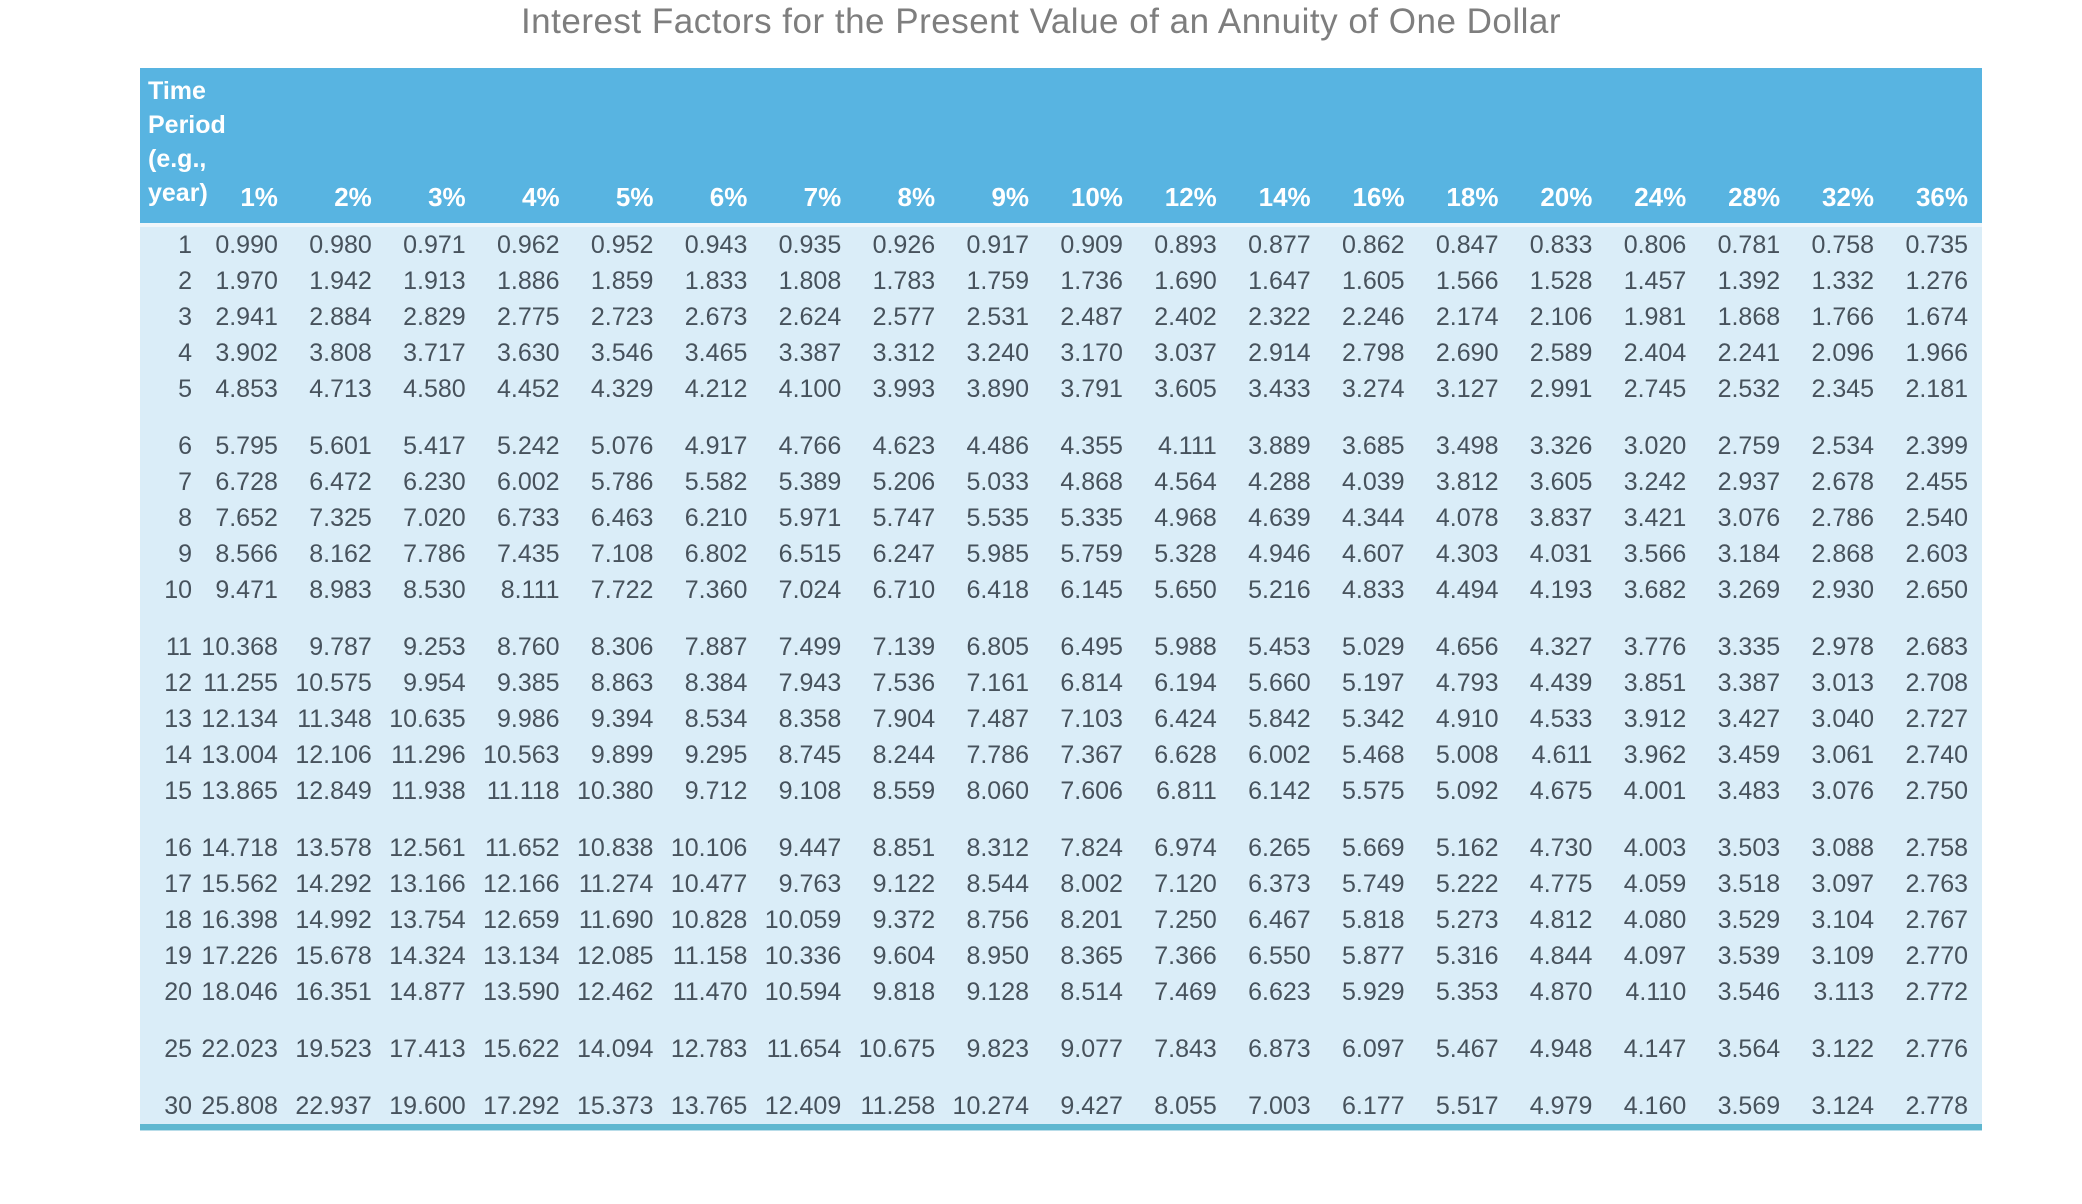  I want to click on period-cell: 6, so click(185, 446).